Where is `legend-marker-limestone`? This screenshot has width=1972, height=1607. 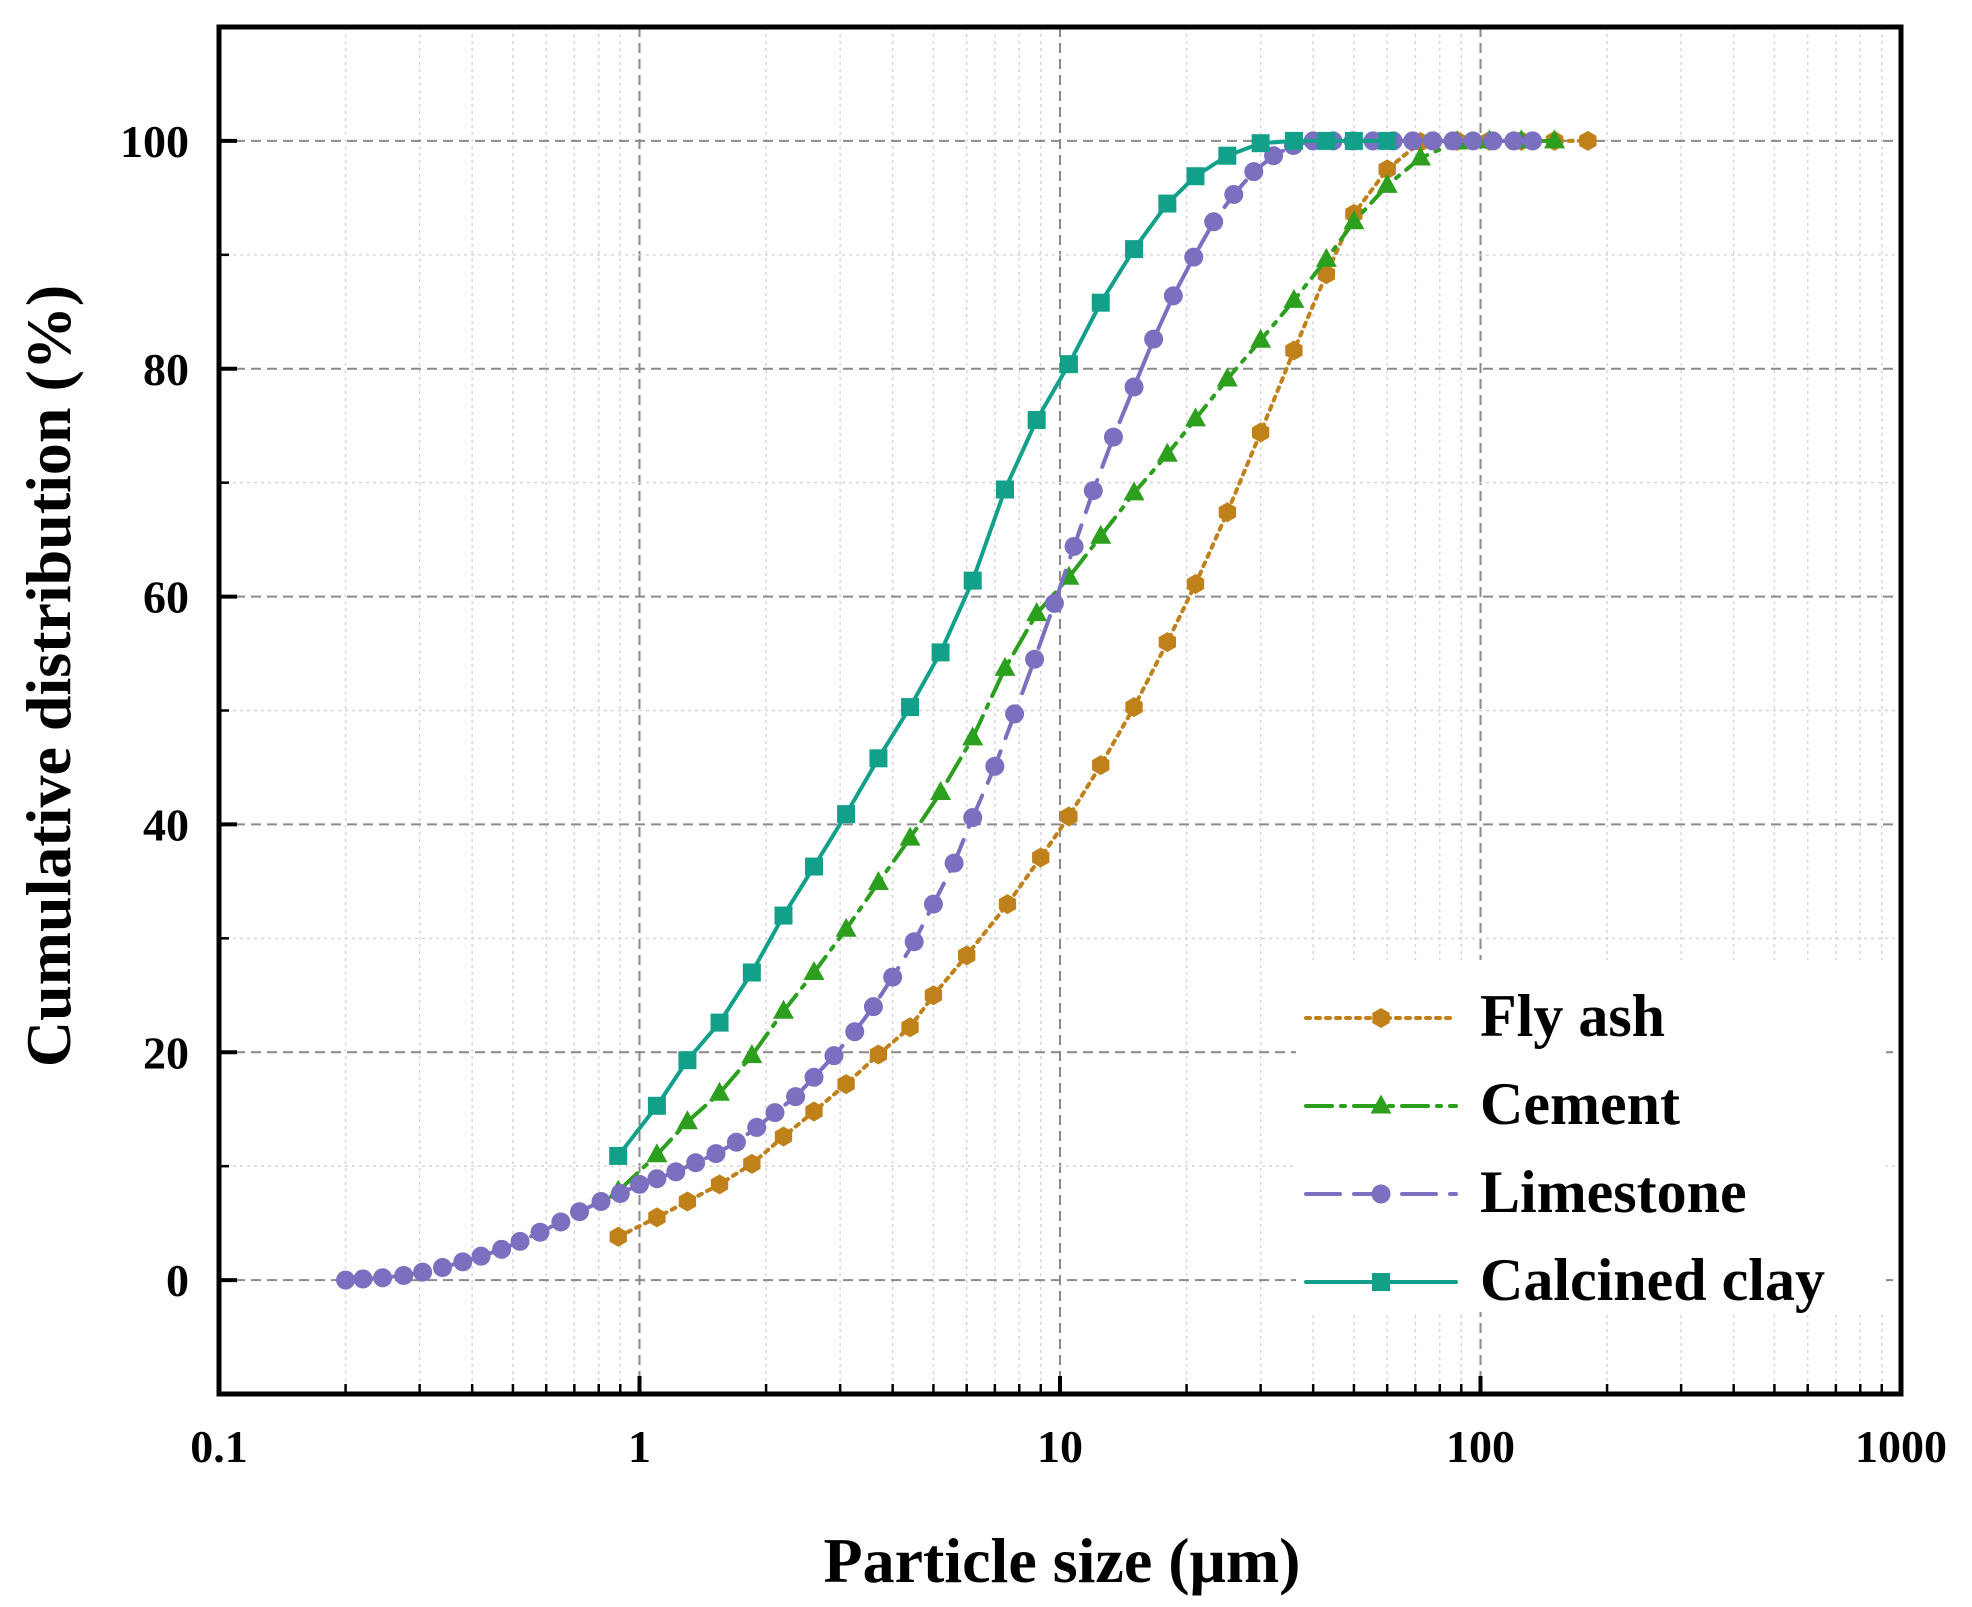 legend-marker-limestone is located at coordinates (1381, 1194).